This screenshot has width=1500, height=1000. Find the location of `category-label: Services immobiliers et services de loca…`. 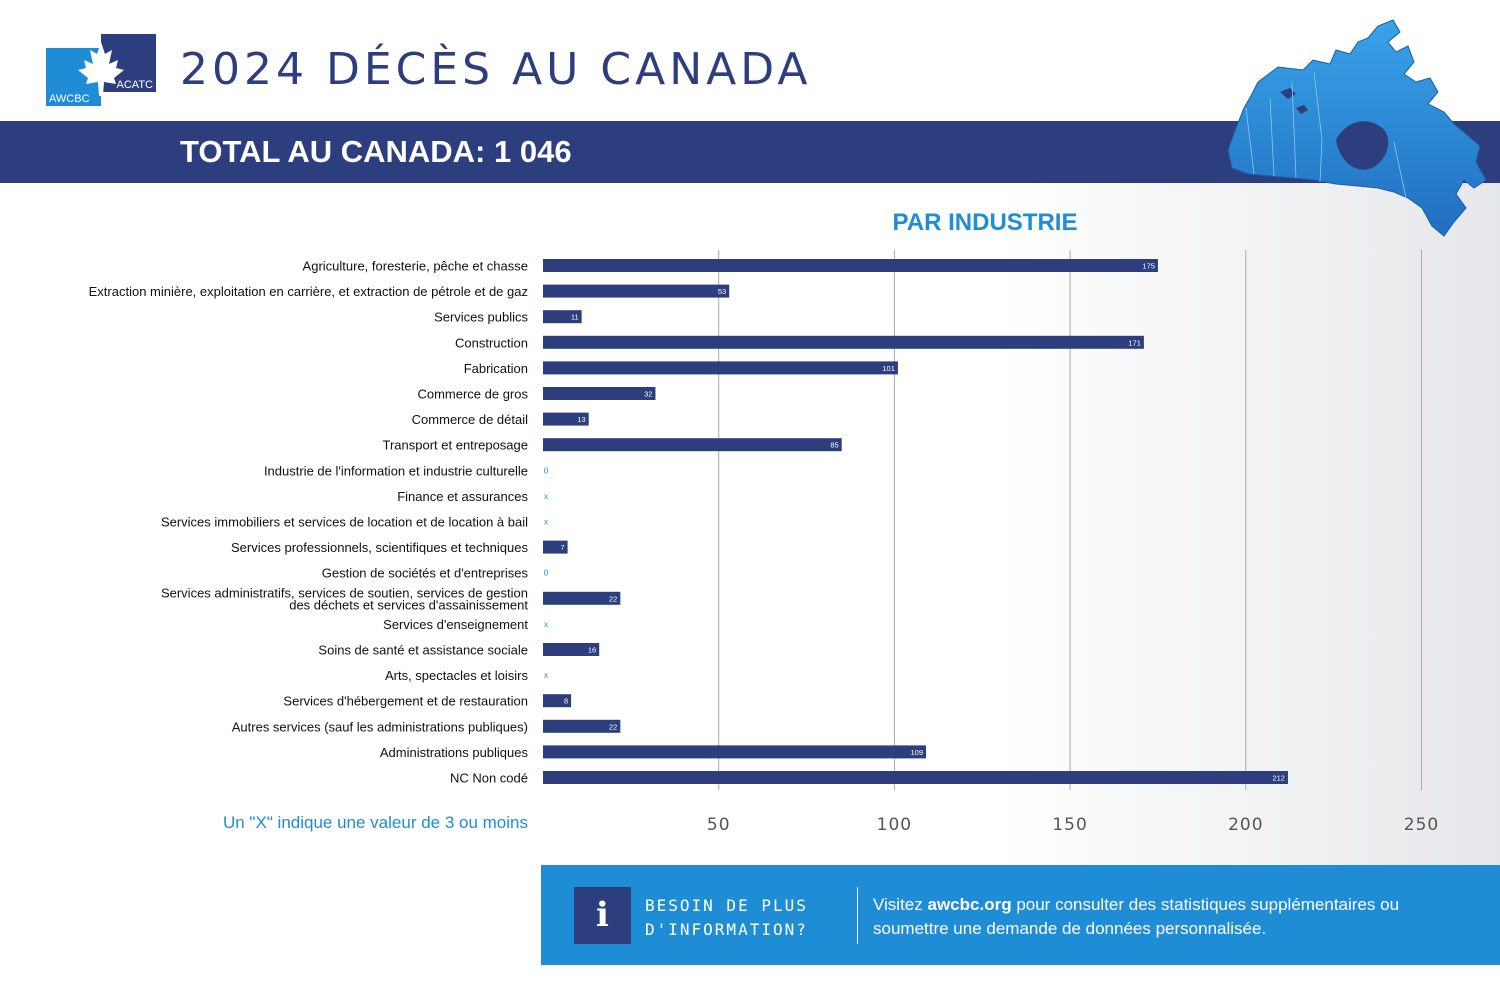

category-label: Services immobiliers et services de loca… is located at coordinates (344, 522).